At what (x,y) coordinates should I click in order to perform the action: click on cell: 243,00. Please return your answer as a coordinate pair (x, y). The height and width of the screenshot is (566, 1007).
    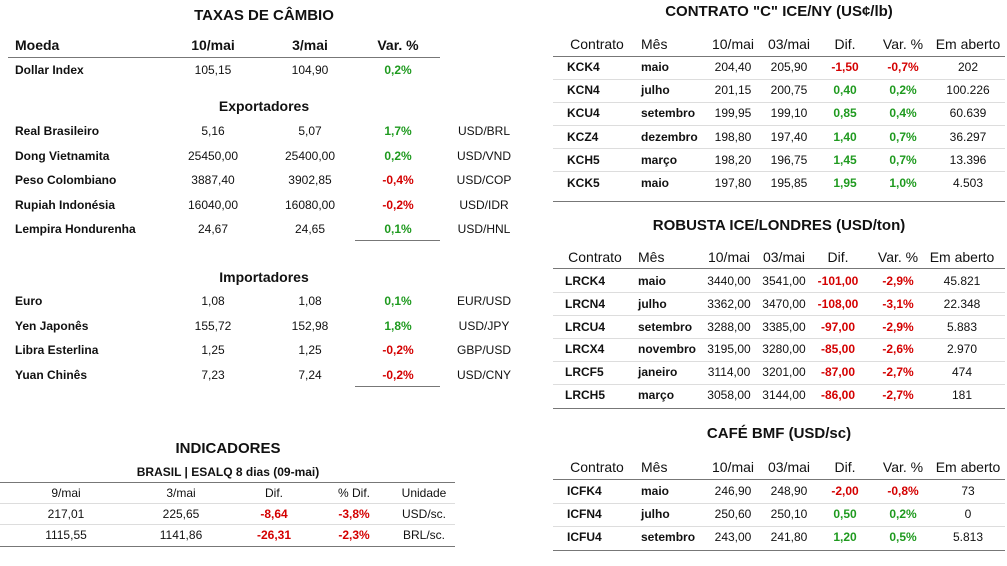
    Looking at the image, I should click on (733, 537).